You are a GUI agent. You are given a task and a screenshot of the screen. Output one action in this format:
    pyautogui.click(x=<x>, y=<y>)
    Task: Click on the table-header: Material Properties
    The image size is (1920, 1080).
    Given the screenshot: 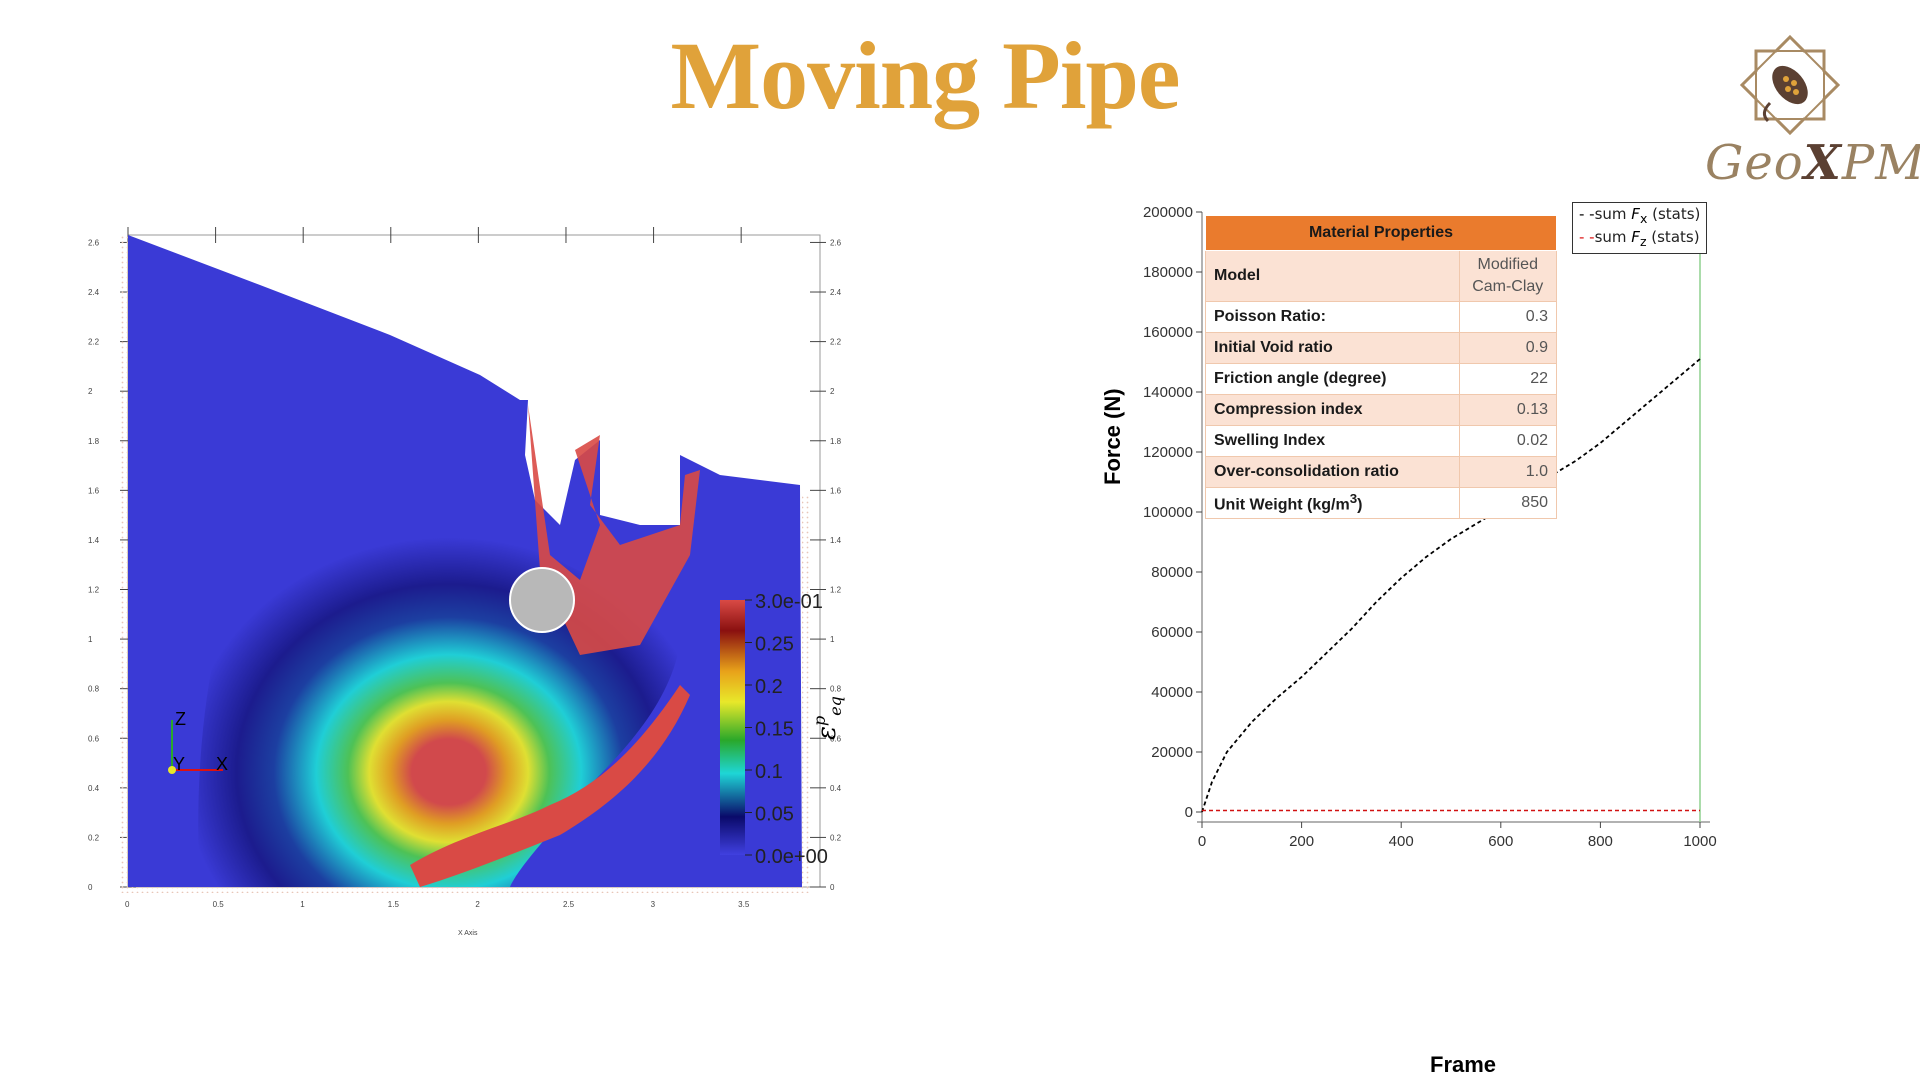 What is the action you would take?
    pyautogui.click(x=1381, y=233)
    